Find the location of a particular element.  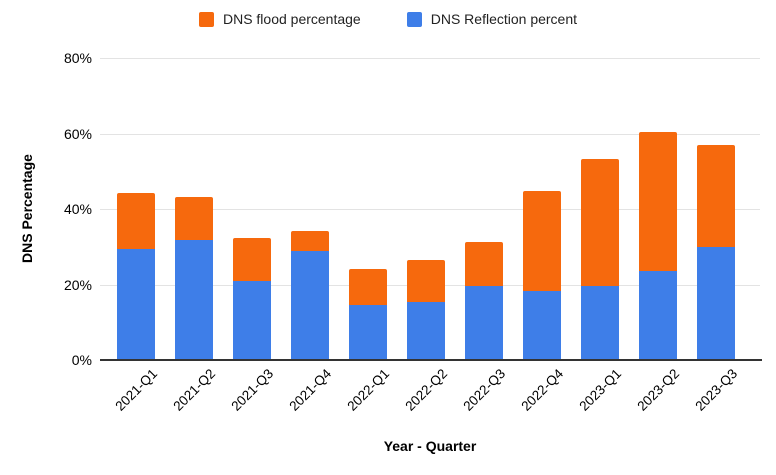

bar-segment-reflection-2022-Q4 is located at coordinates (542, 325).